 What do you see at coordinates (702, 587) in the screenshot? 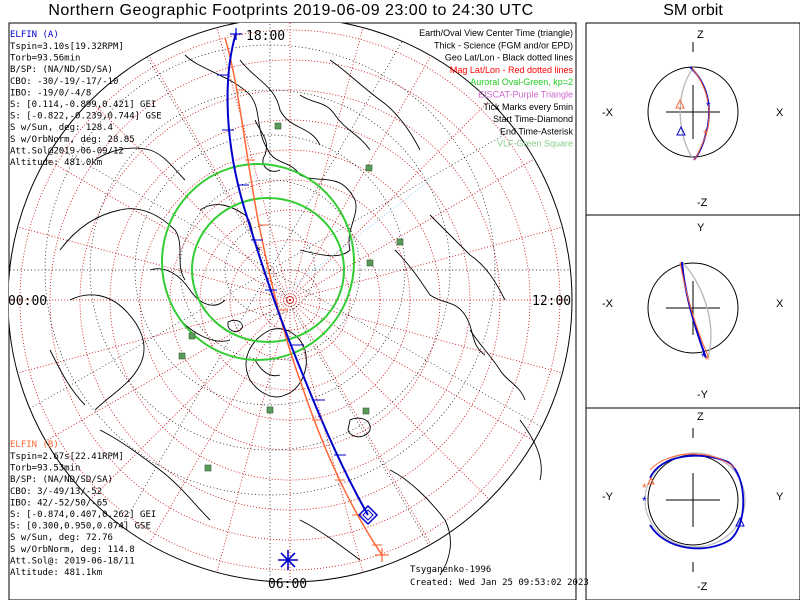
I see `panel3-bottom-label: -Z` at bounding box center [702, 587].